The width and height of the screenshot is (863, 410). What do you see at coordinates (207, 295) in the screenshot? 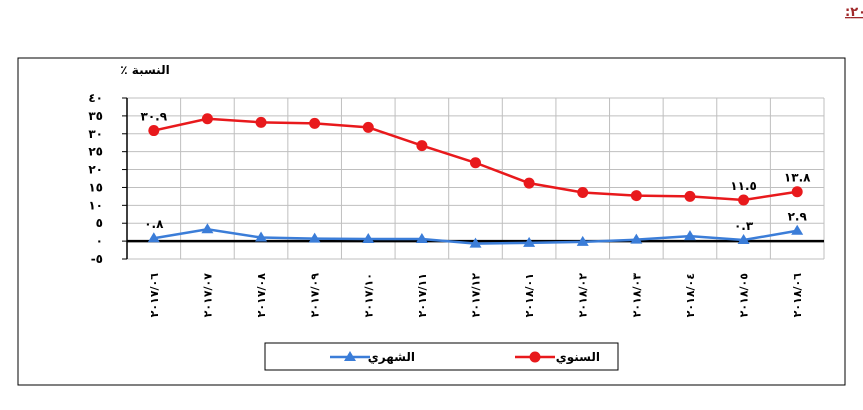
I see `x-tick-label: ٢٠١٧/٠٧` at bounding box center [207, 295].